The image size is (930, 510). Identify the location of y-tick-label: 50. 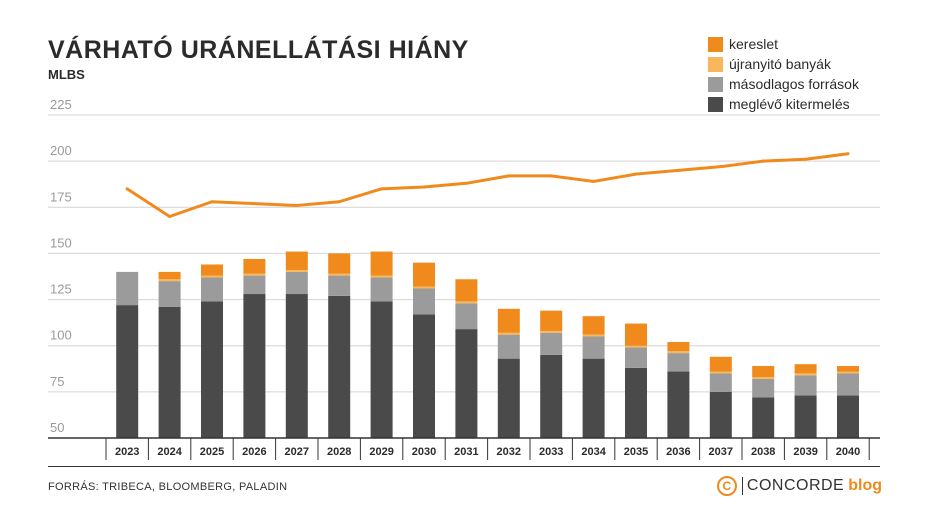
(57, 427).